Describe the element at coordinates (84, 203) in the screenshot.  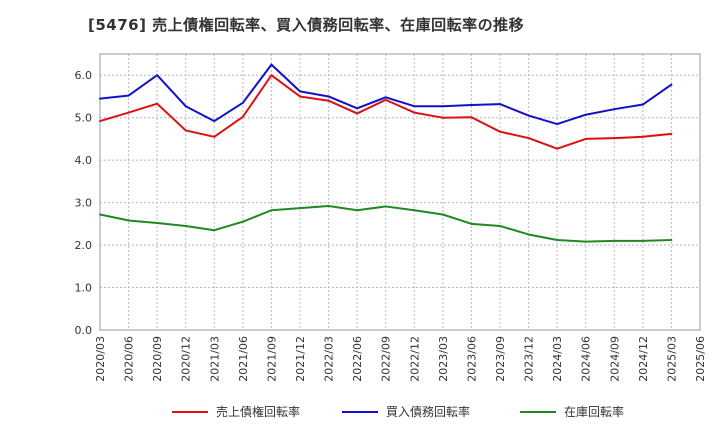
I see `y-tick-label: 3.0` at that location.